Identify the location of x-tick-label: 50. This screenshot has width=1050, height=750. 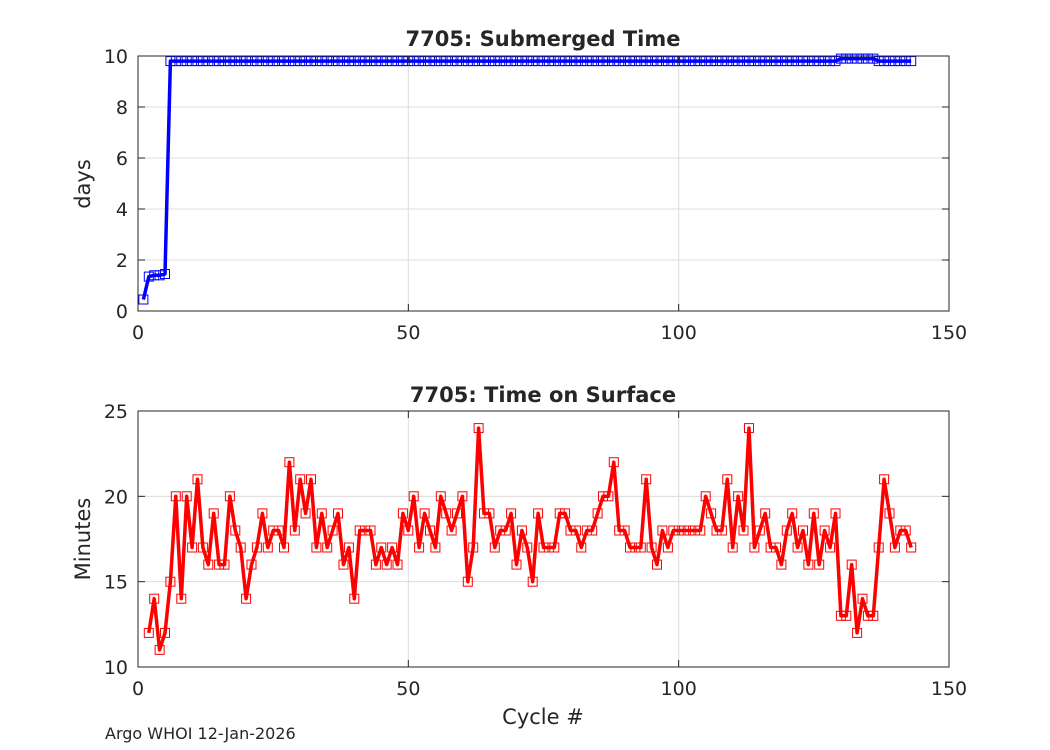
(408, 689).